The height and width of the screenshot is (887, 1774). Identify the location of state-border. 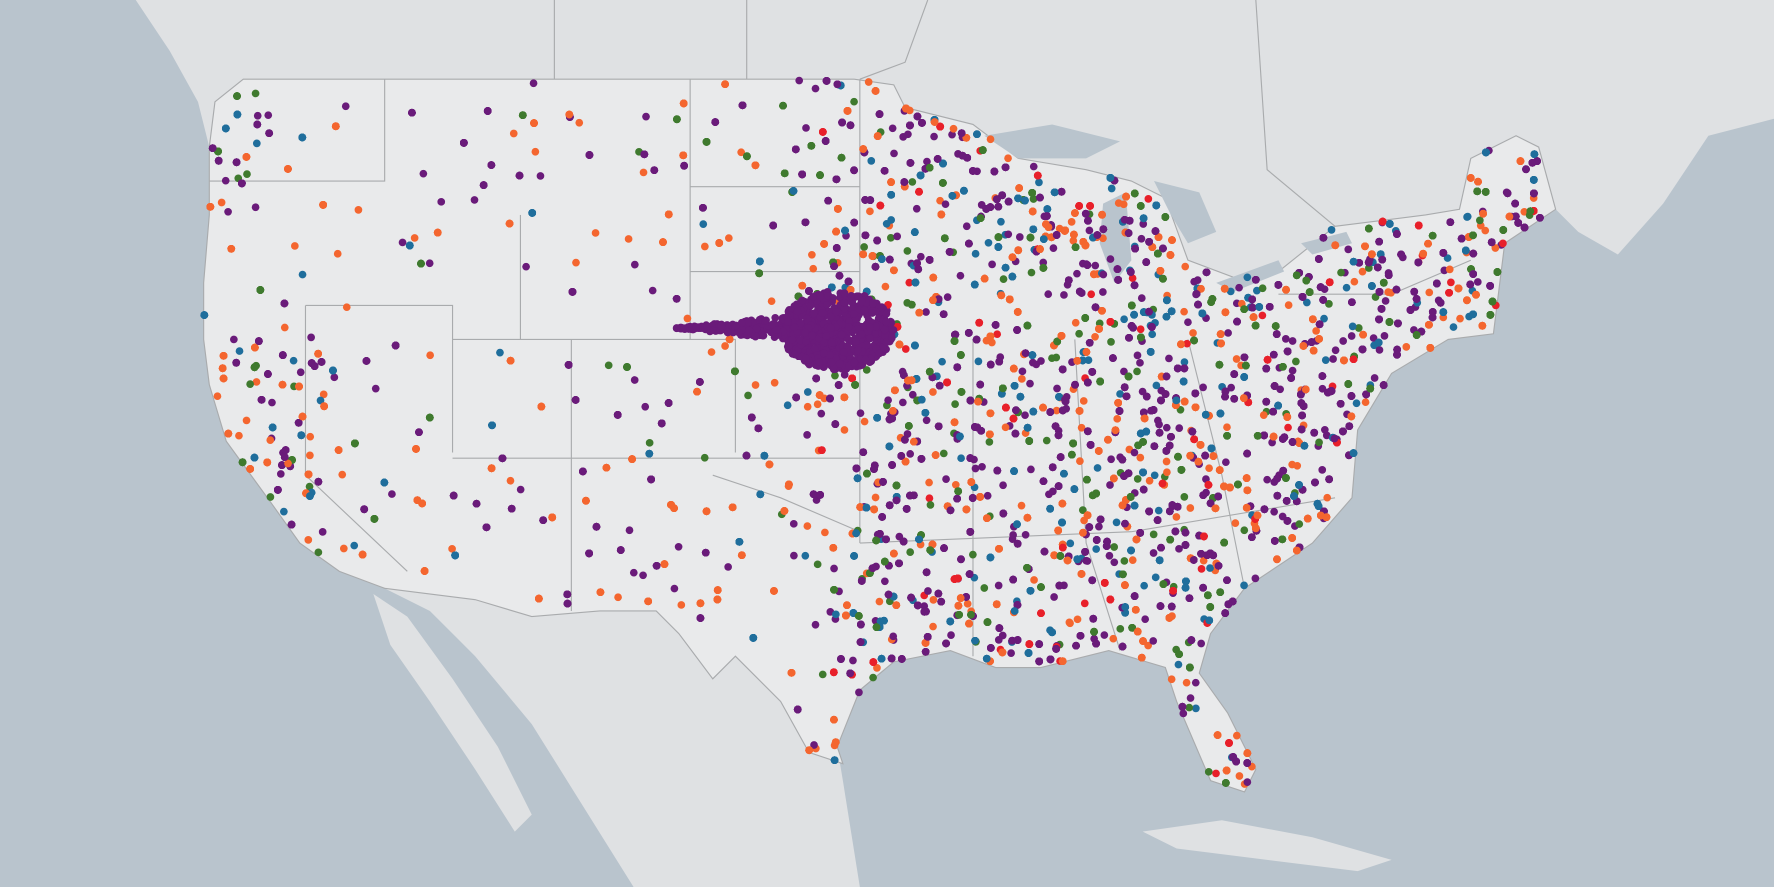
(379, 378).